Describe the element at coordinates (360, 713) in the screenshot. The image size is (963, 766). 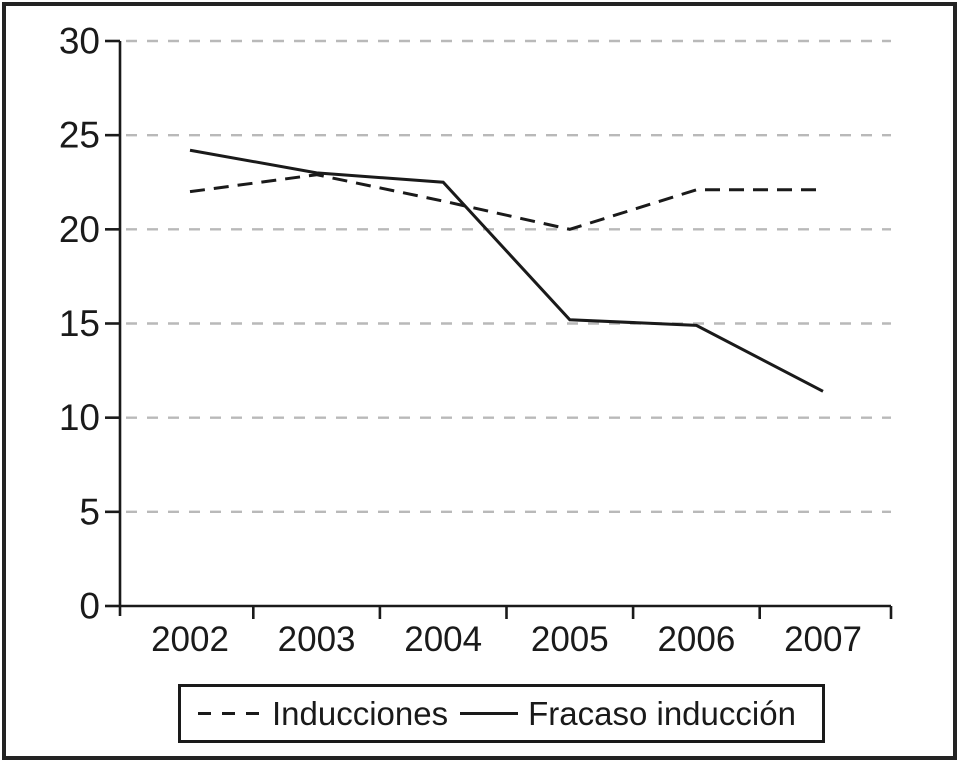
I see `legend-label-inducciones: Inducciones` at that location.